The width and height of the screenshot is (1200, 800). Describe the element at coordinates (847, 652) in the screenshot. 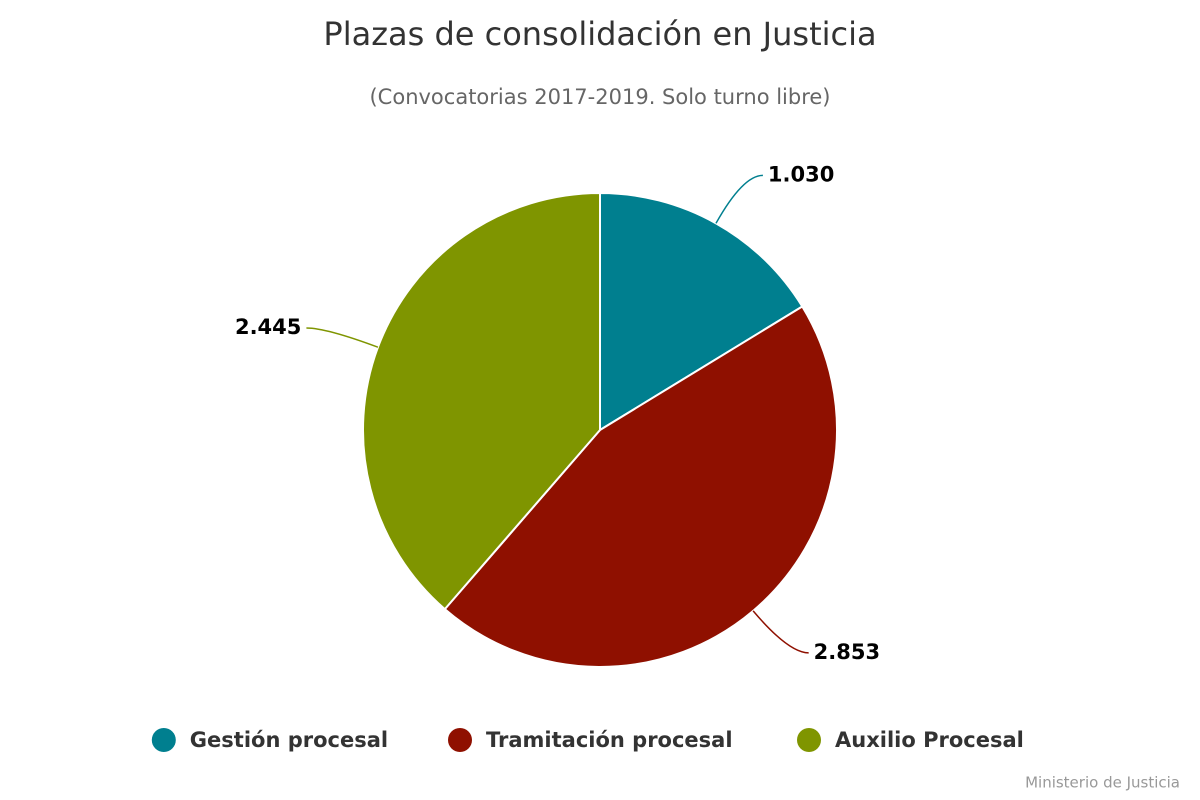

I see `data-label: 2.853` at that location.